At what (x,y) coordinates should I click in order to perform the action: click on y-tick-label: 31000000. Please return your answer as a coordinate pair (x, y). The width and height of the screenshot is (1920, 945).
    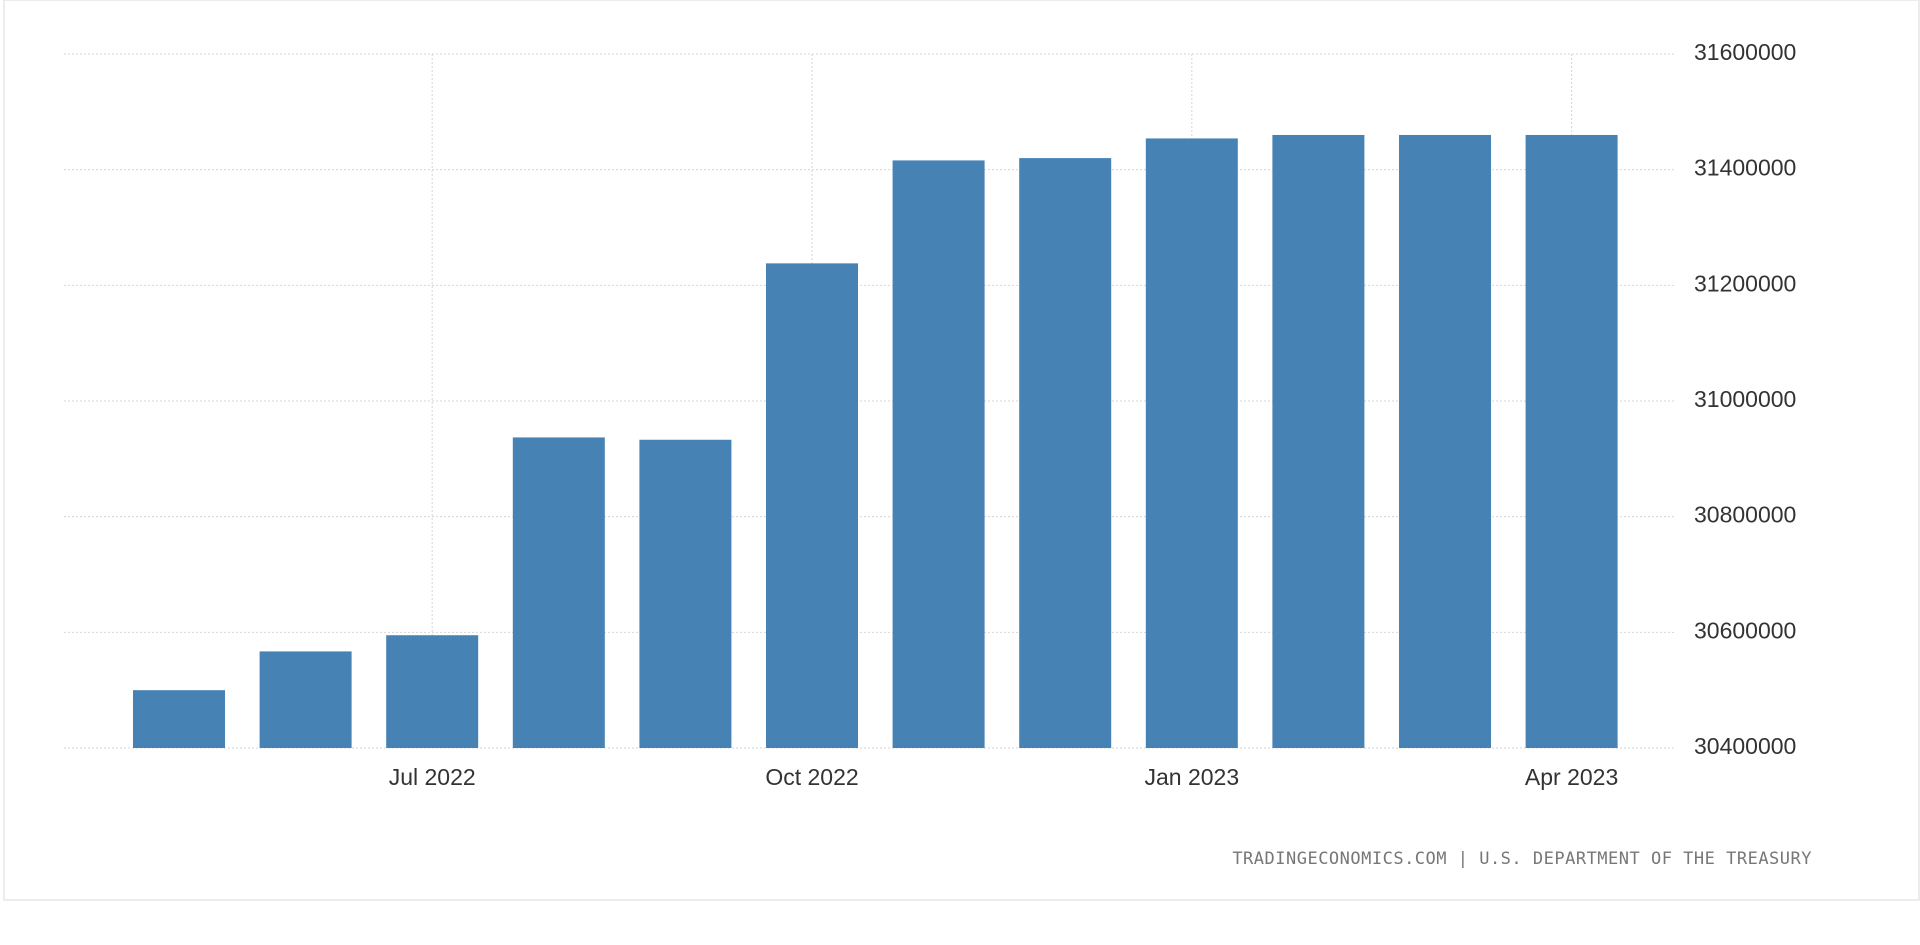
    Looking at the image, I should click on (1745, 399).